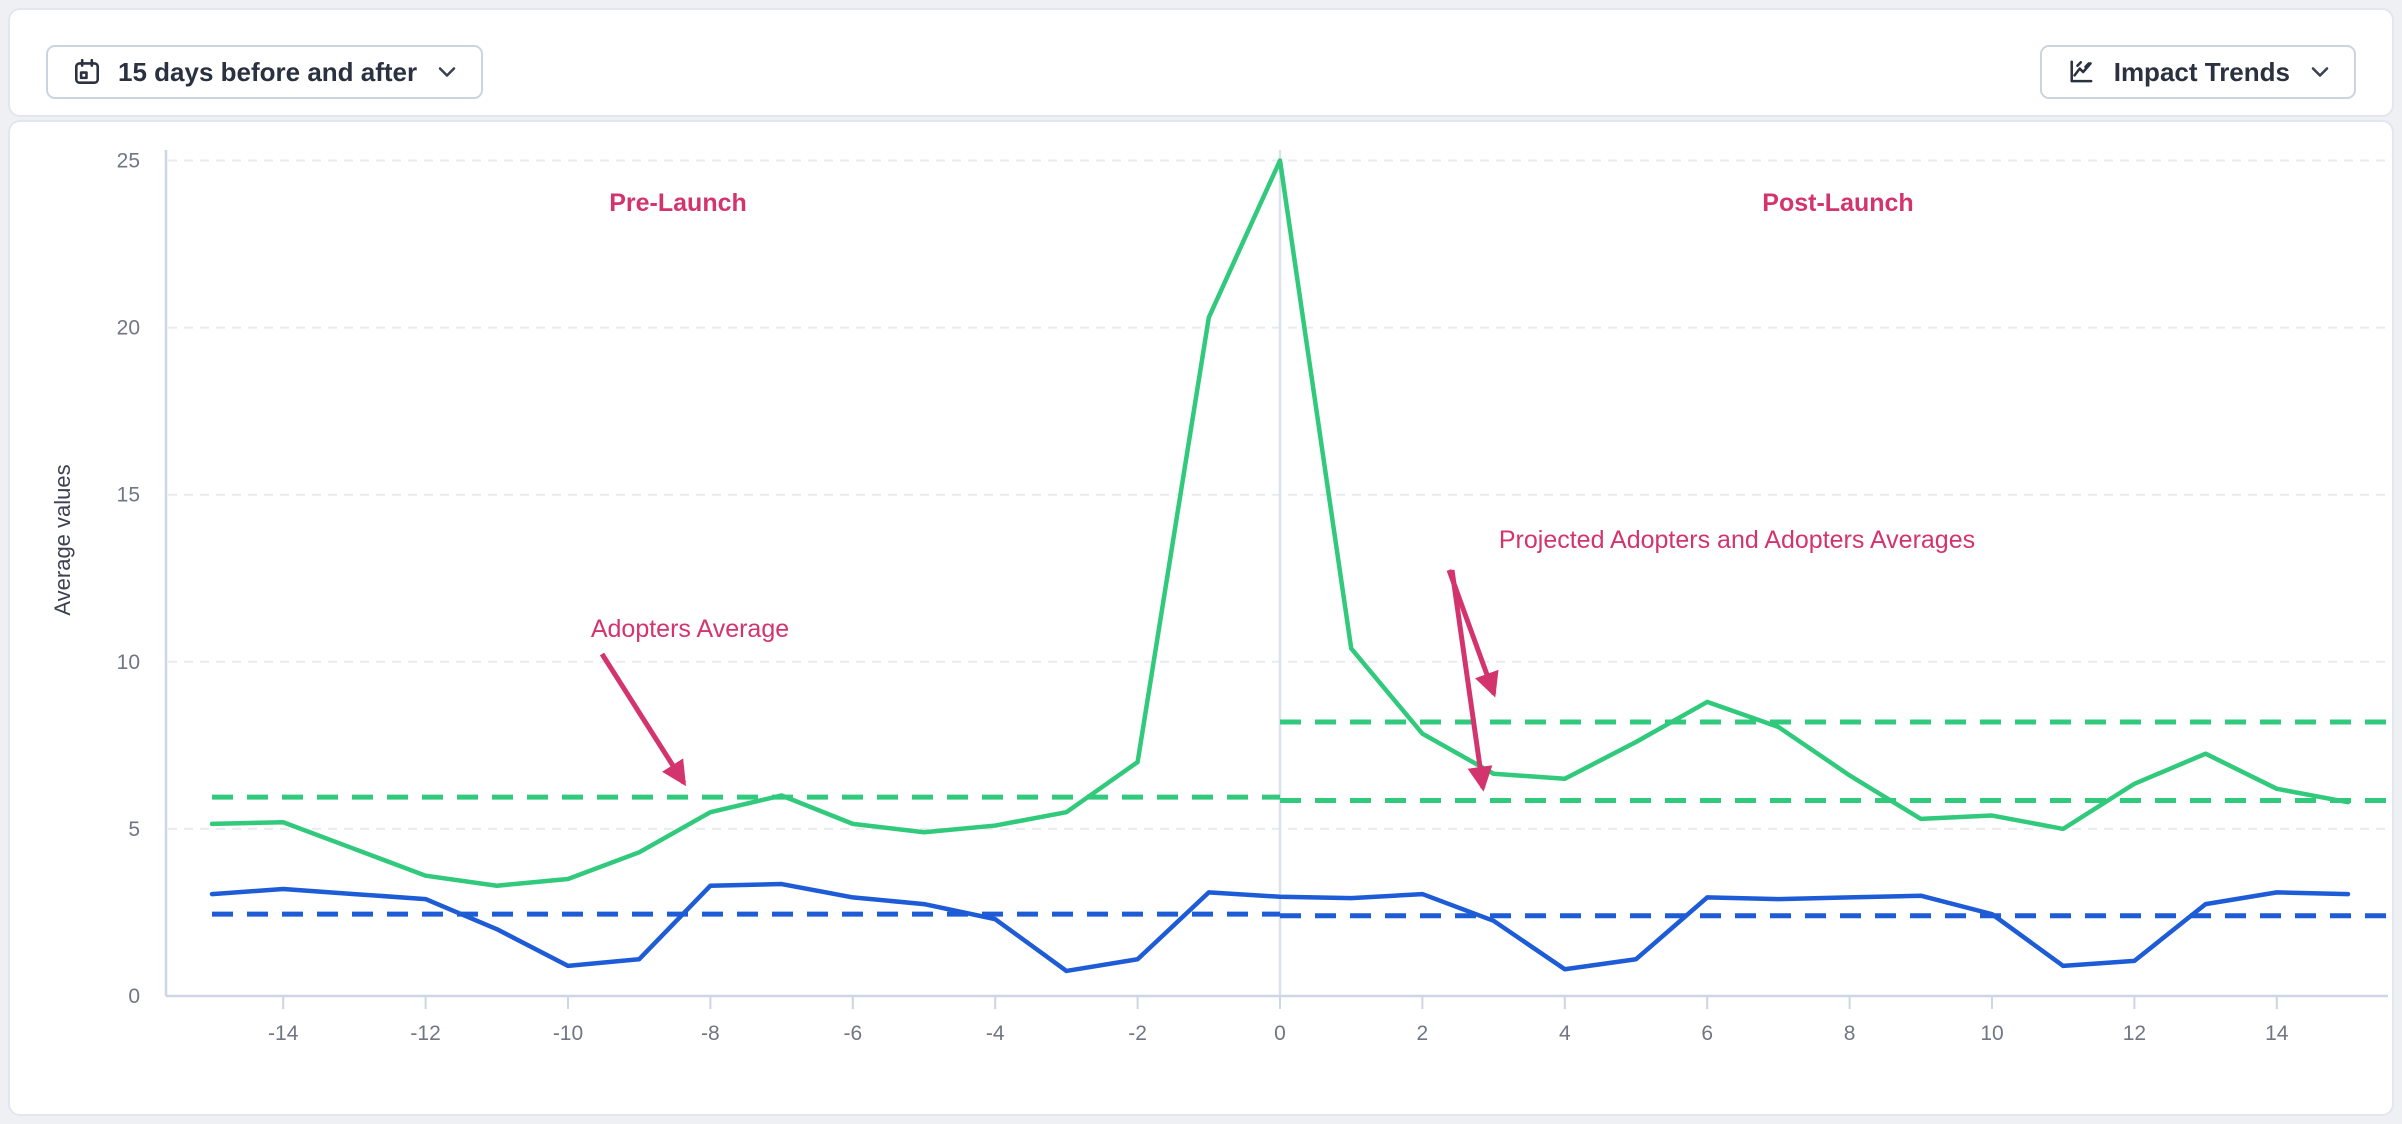  Describe the element at coordinates (87, 72) in the screenshot. I see `calendar-icon` at that location.